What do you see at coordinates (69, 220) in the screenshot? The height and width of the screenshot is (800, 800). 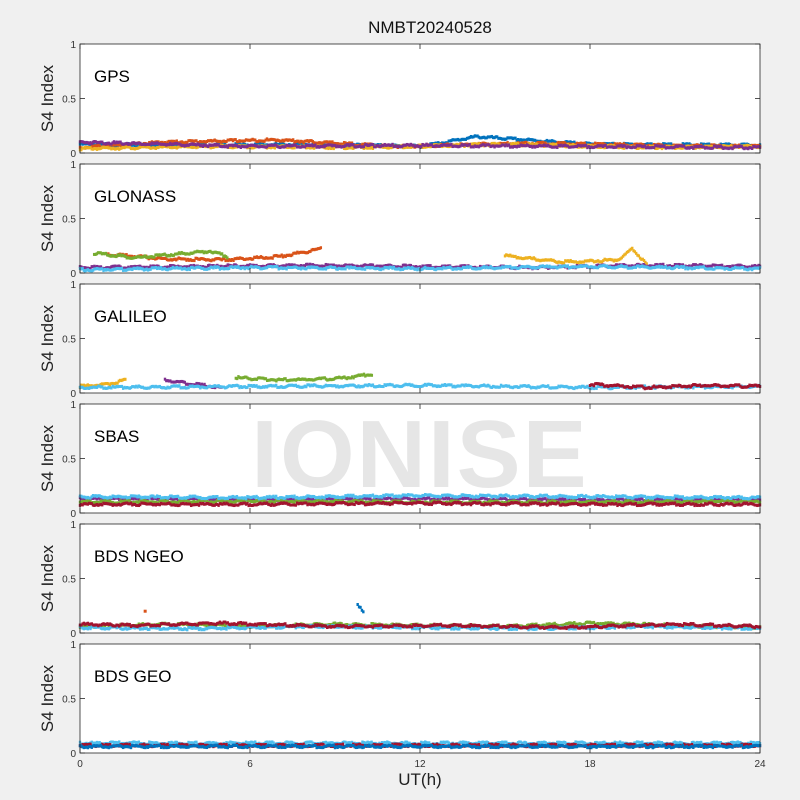 I see `y-tick-label: 0.5` at bounding box center [69, 220].